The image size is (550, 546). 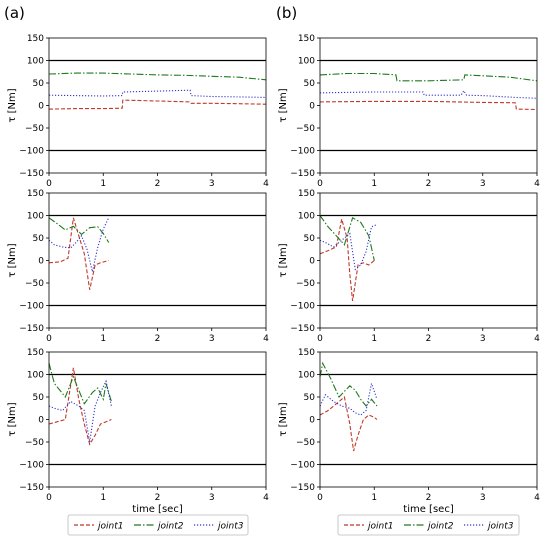 I want to click on legend-label-joint1: joint1, so click(x=109, y=527).